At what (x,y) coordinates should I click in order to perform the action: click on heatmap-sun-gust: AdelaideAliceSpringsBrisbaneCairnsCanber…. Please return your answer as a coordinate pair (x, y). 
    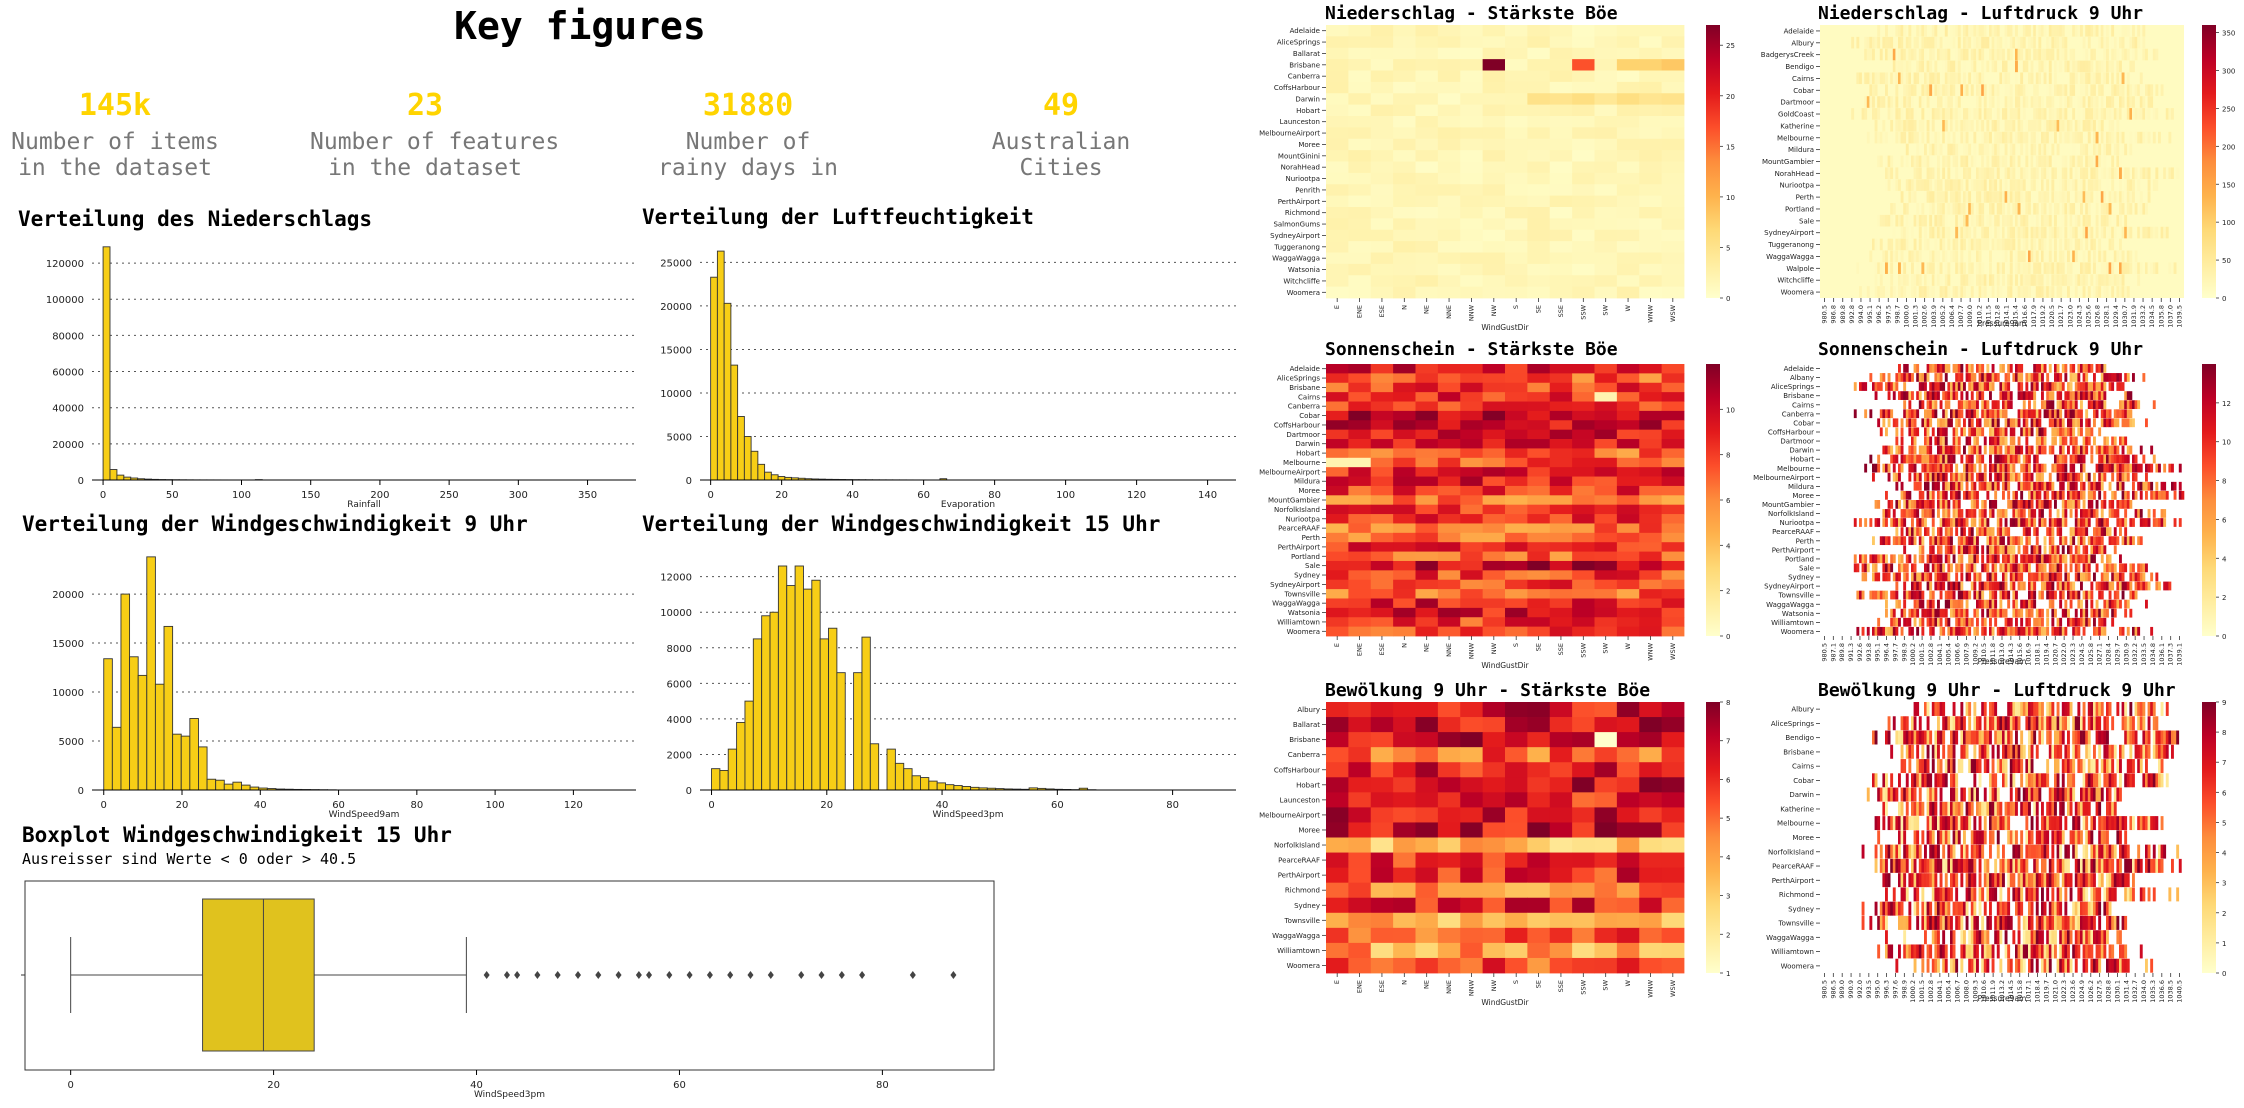
    Looking at the image, I should click on (1497, 517).